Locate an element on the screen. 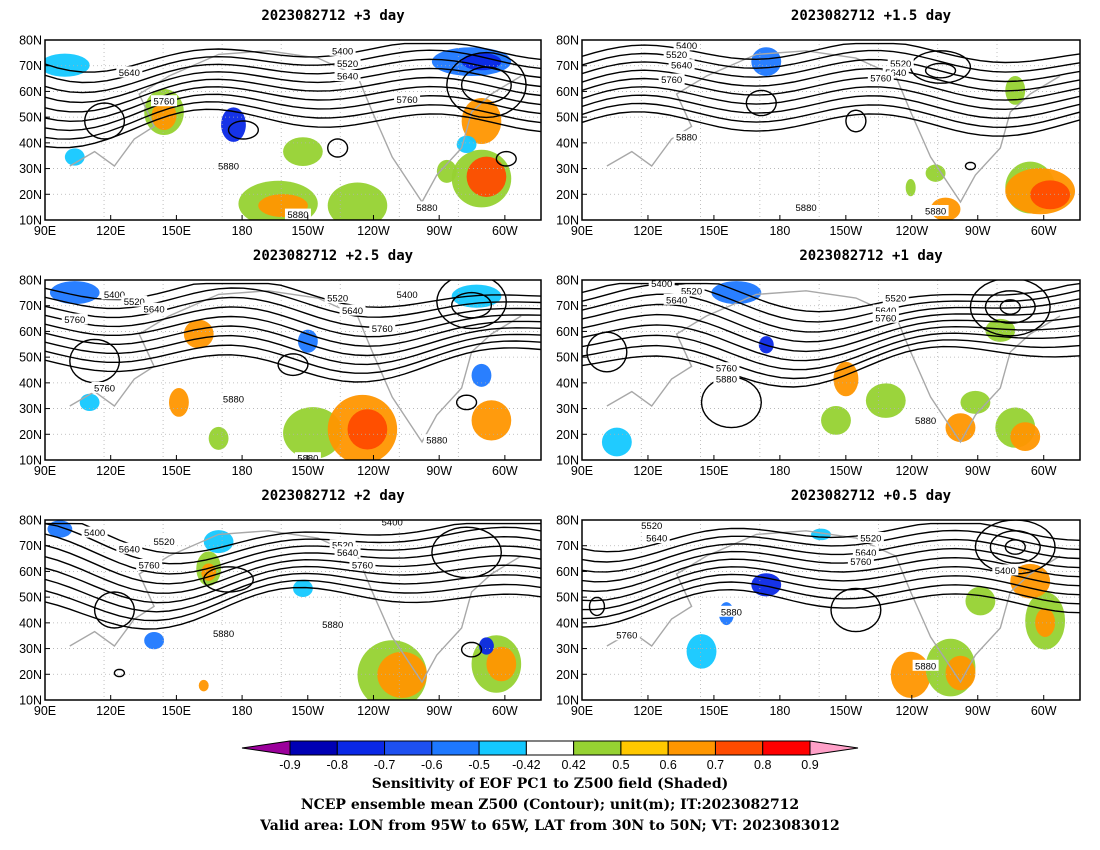 The width and height of the screenshot is (1100, 850). lat-tick-label: 60N is located at coordinates (567, 332).